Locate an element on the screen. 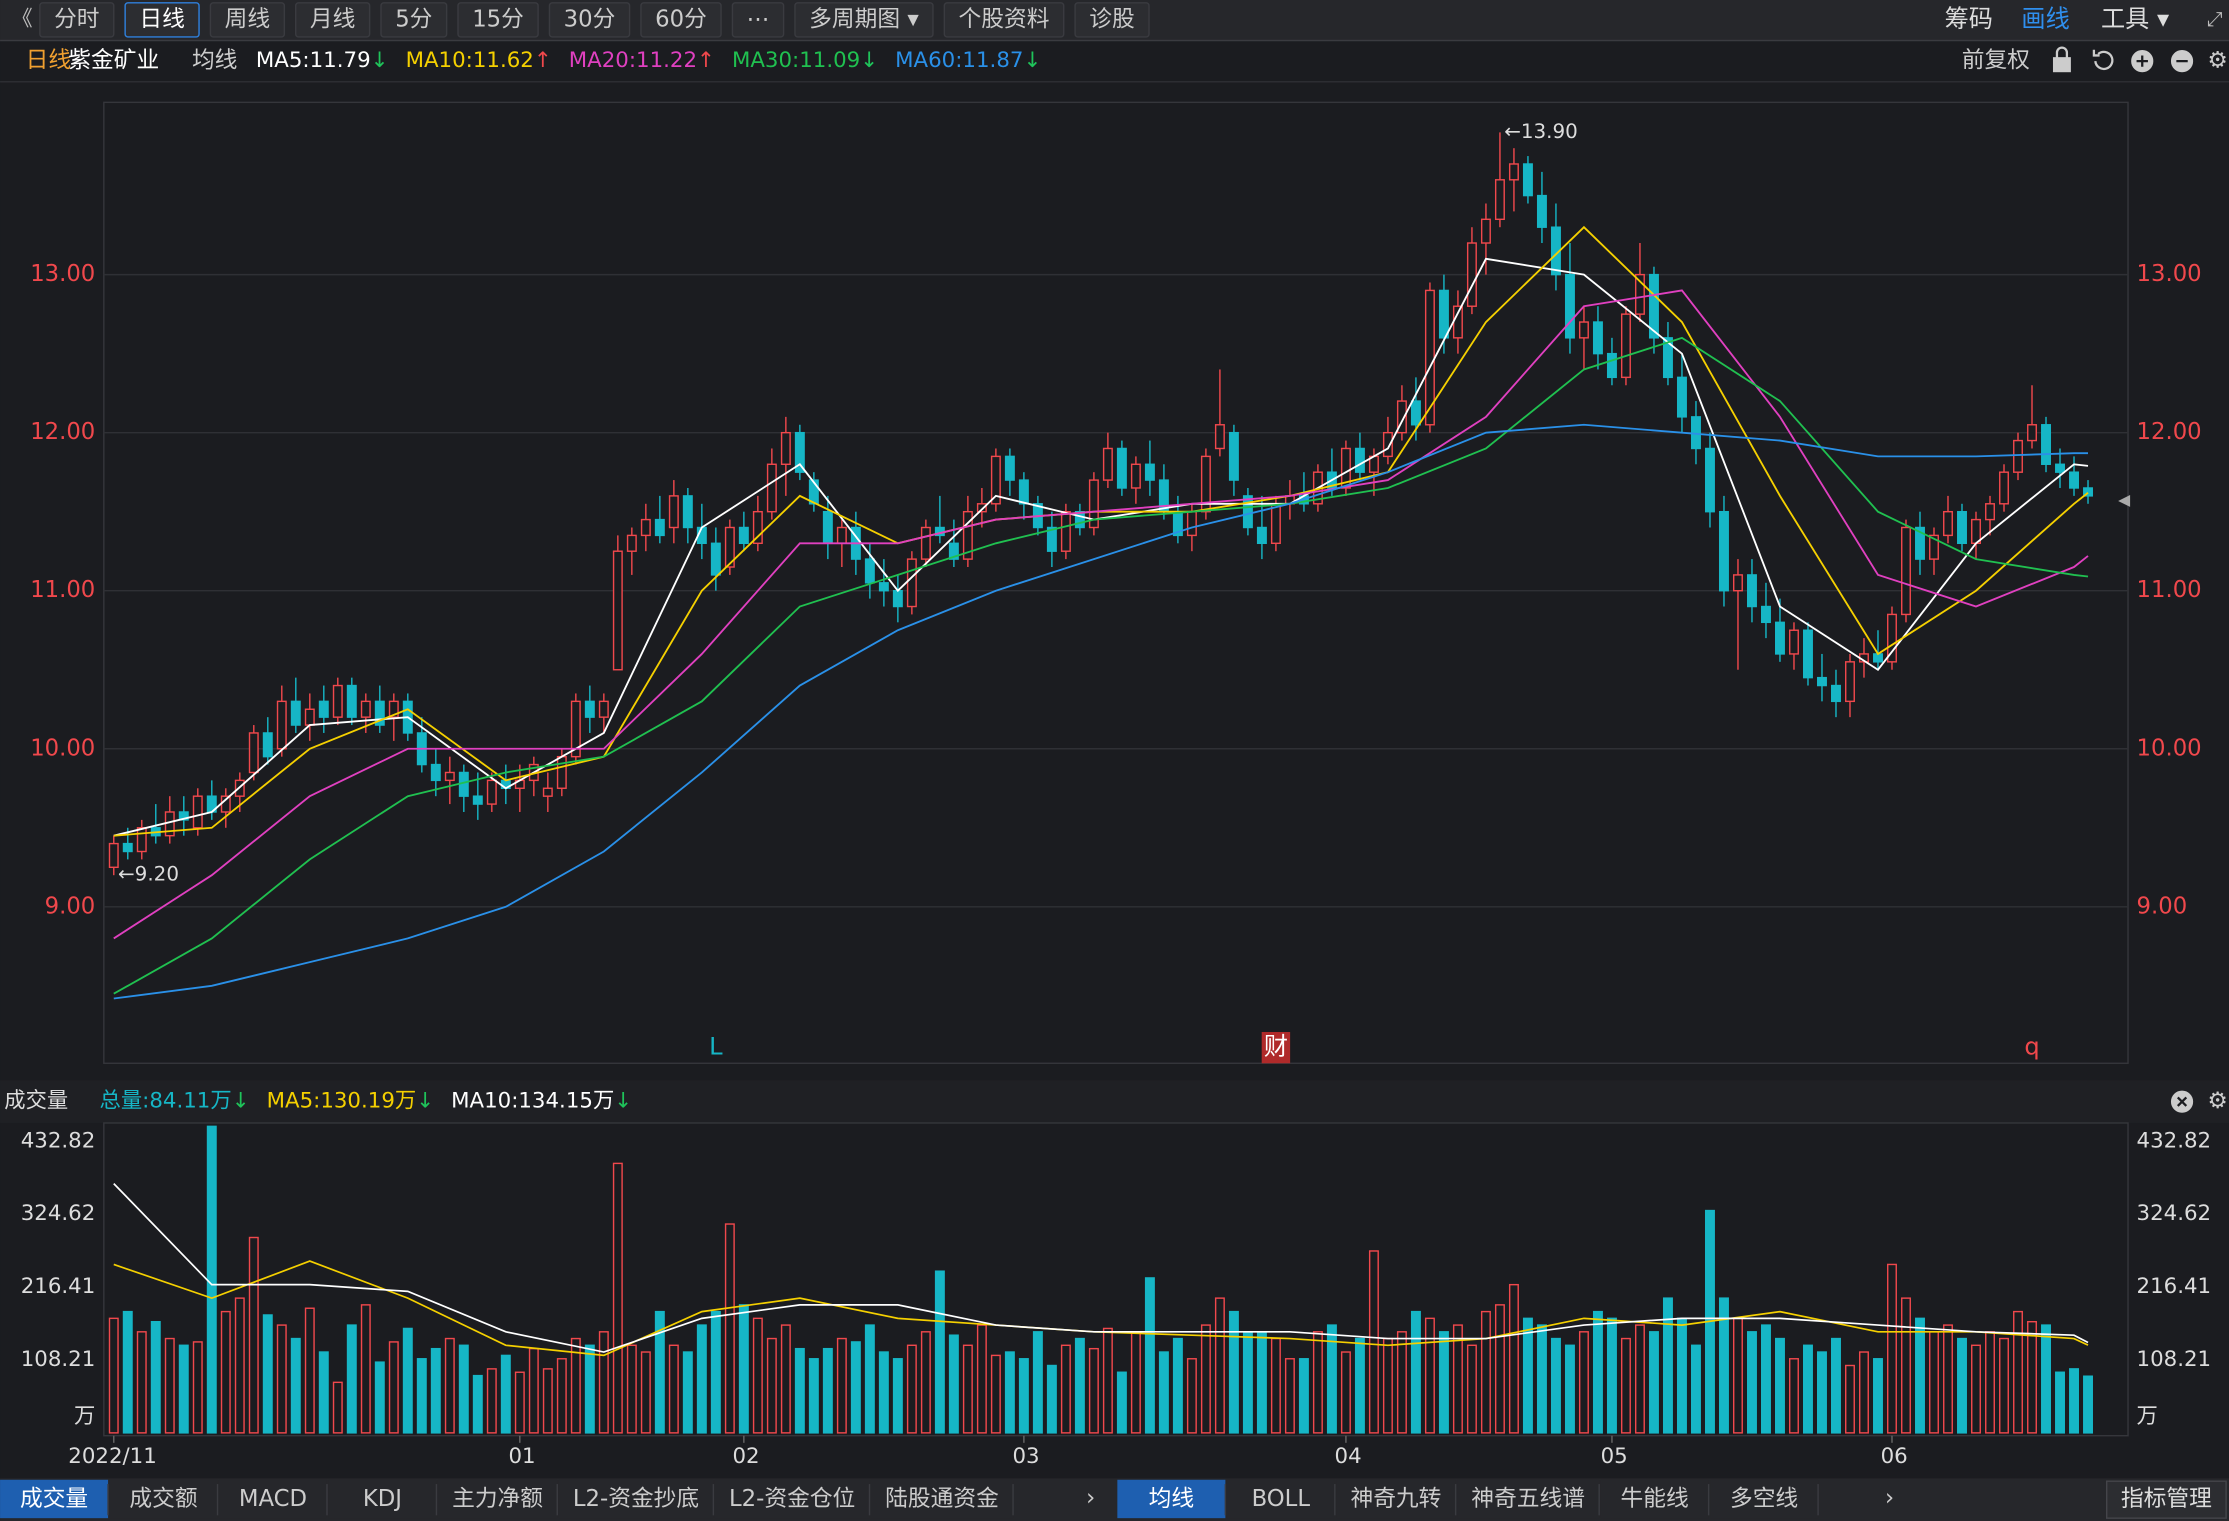 Image resolution: width=2229 pixels, height=1521 pixels. tab-label: 日线 is located at coordinates (161, 19).